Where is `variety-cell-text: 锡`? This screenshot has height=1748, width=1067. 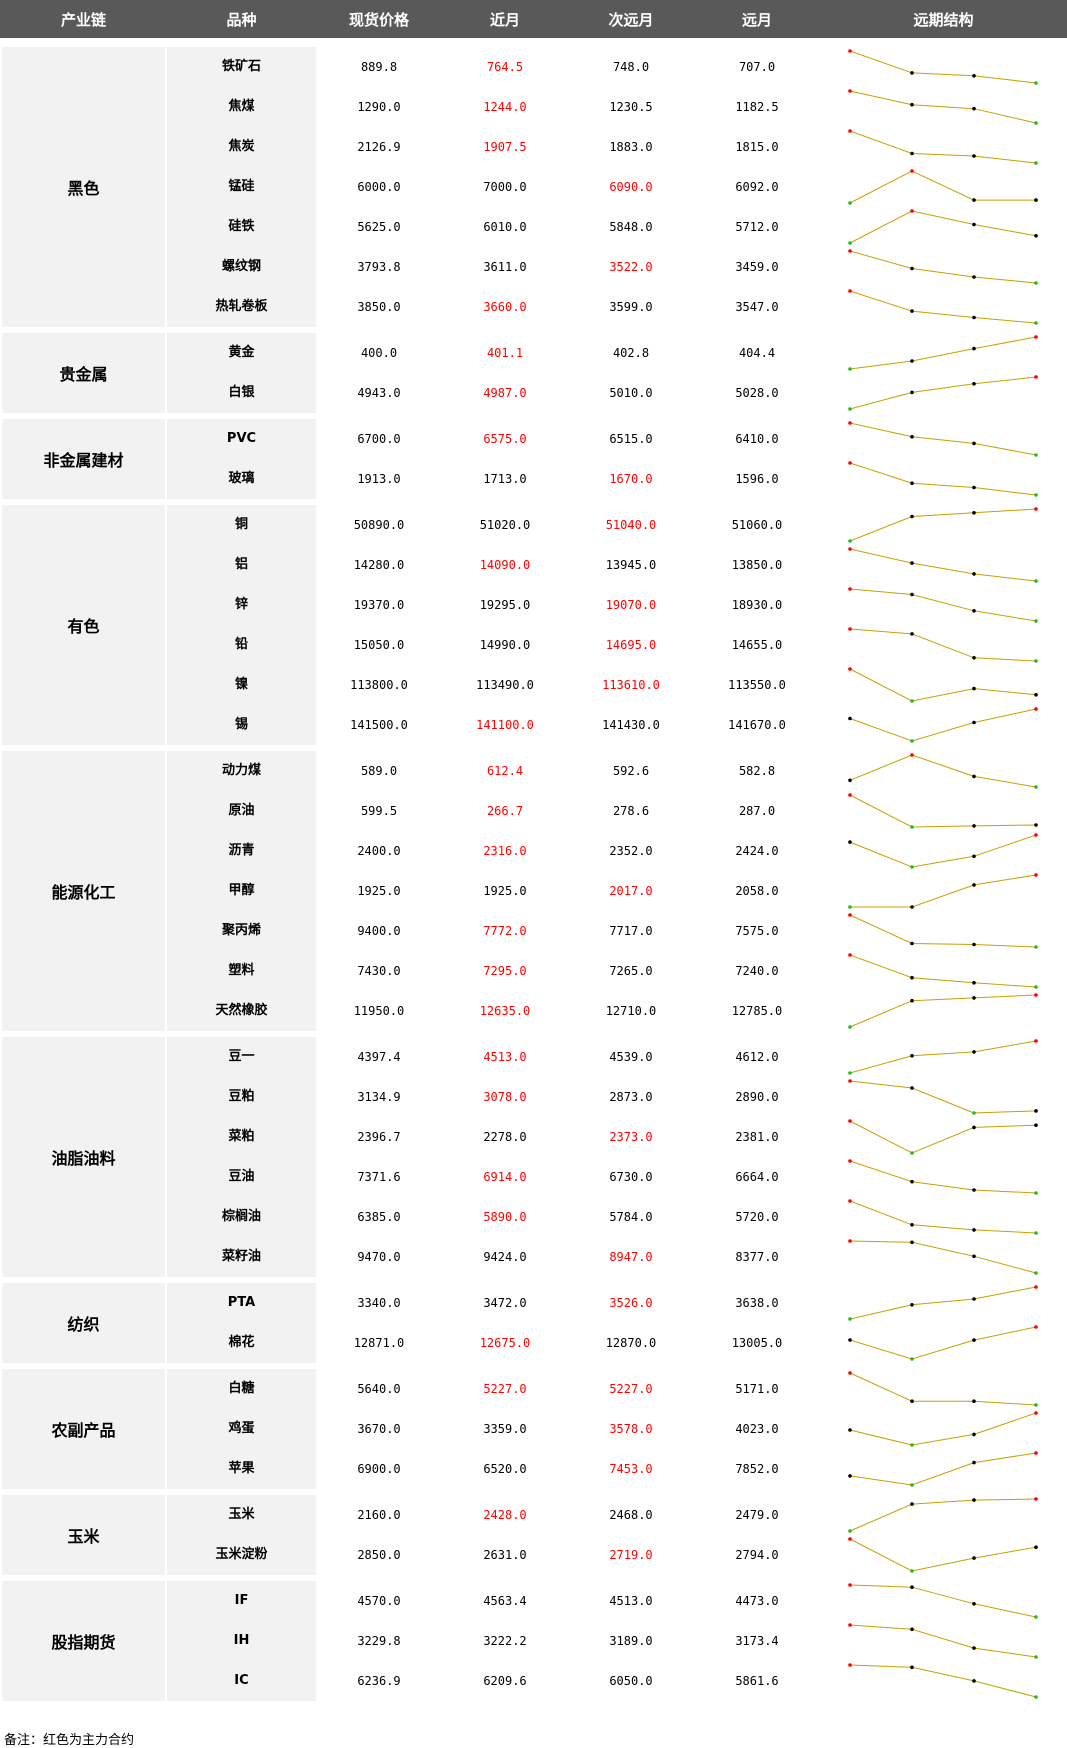
variety-cell-text: 锡 is located at coordinates (241, 724).